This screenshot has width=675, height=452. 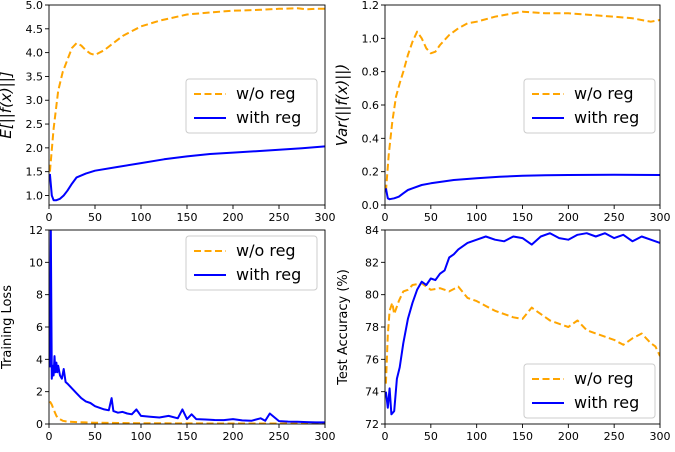 I want to click on y-tick-label: 78, so click(x=372, y=327).